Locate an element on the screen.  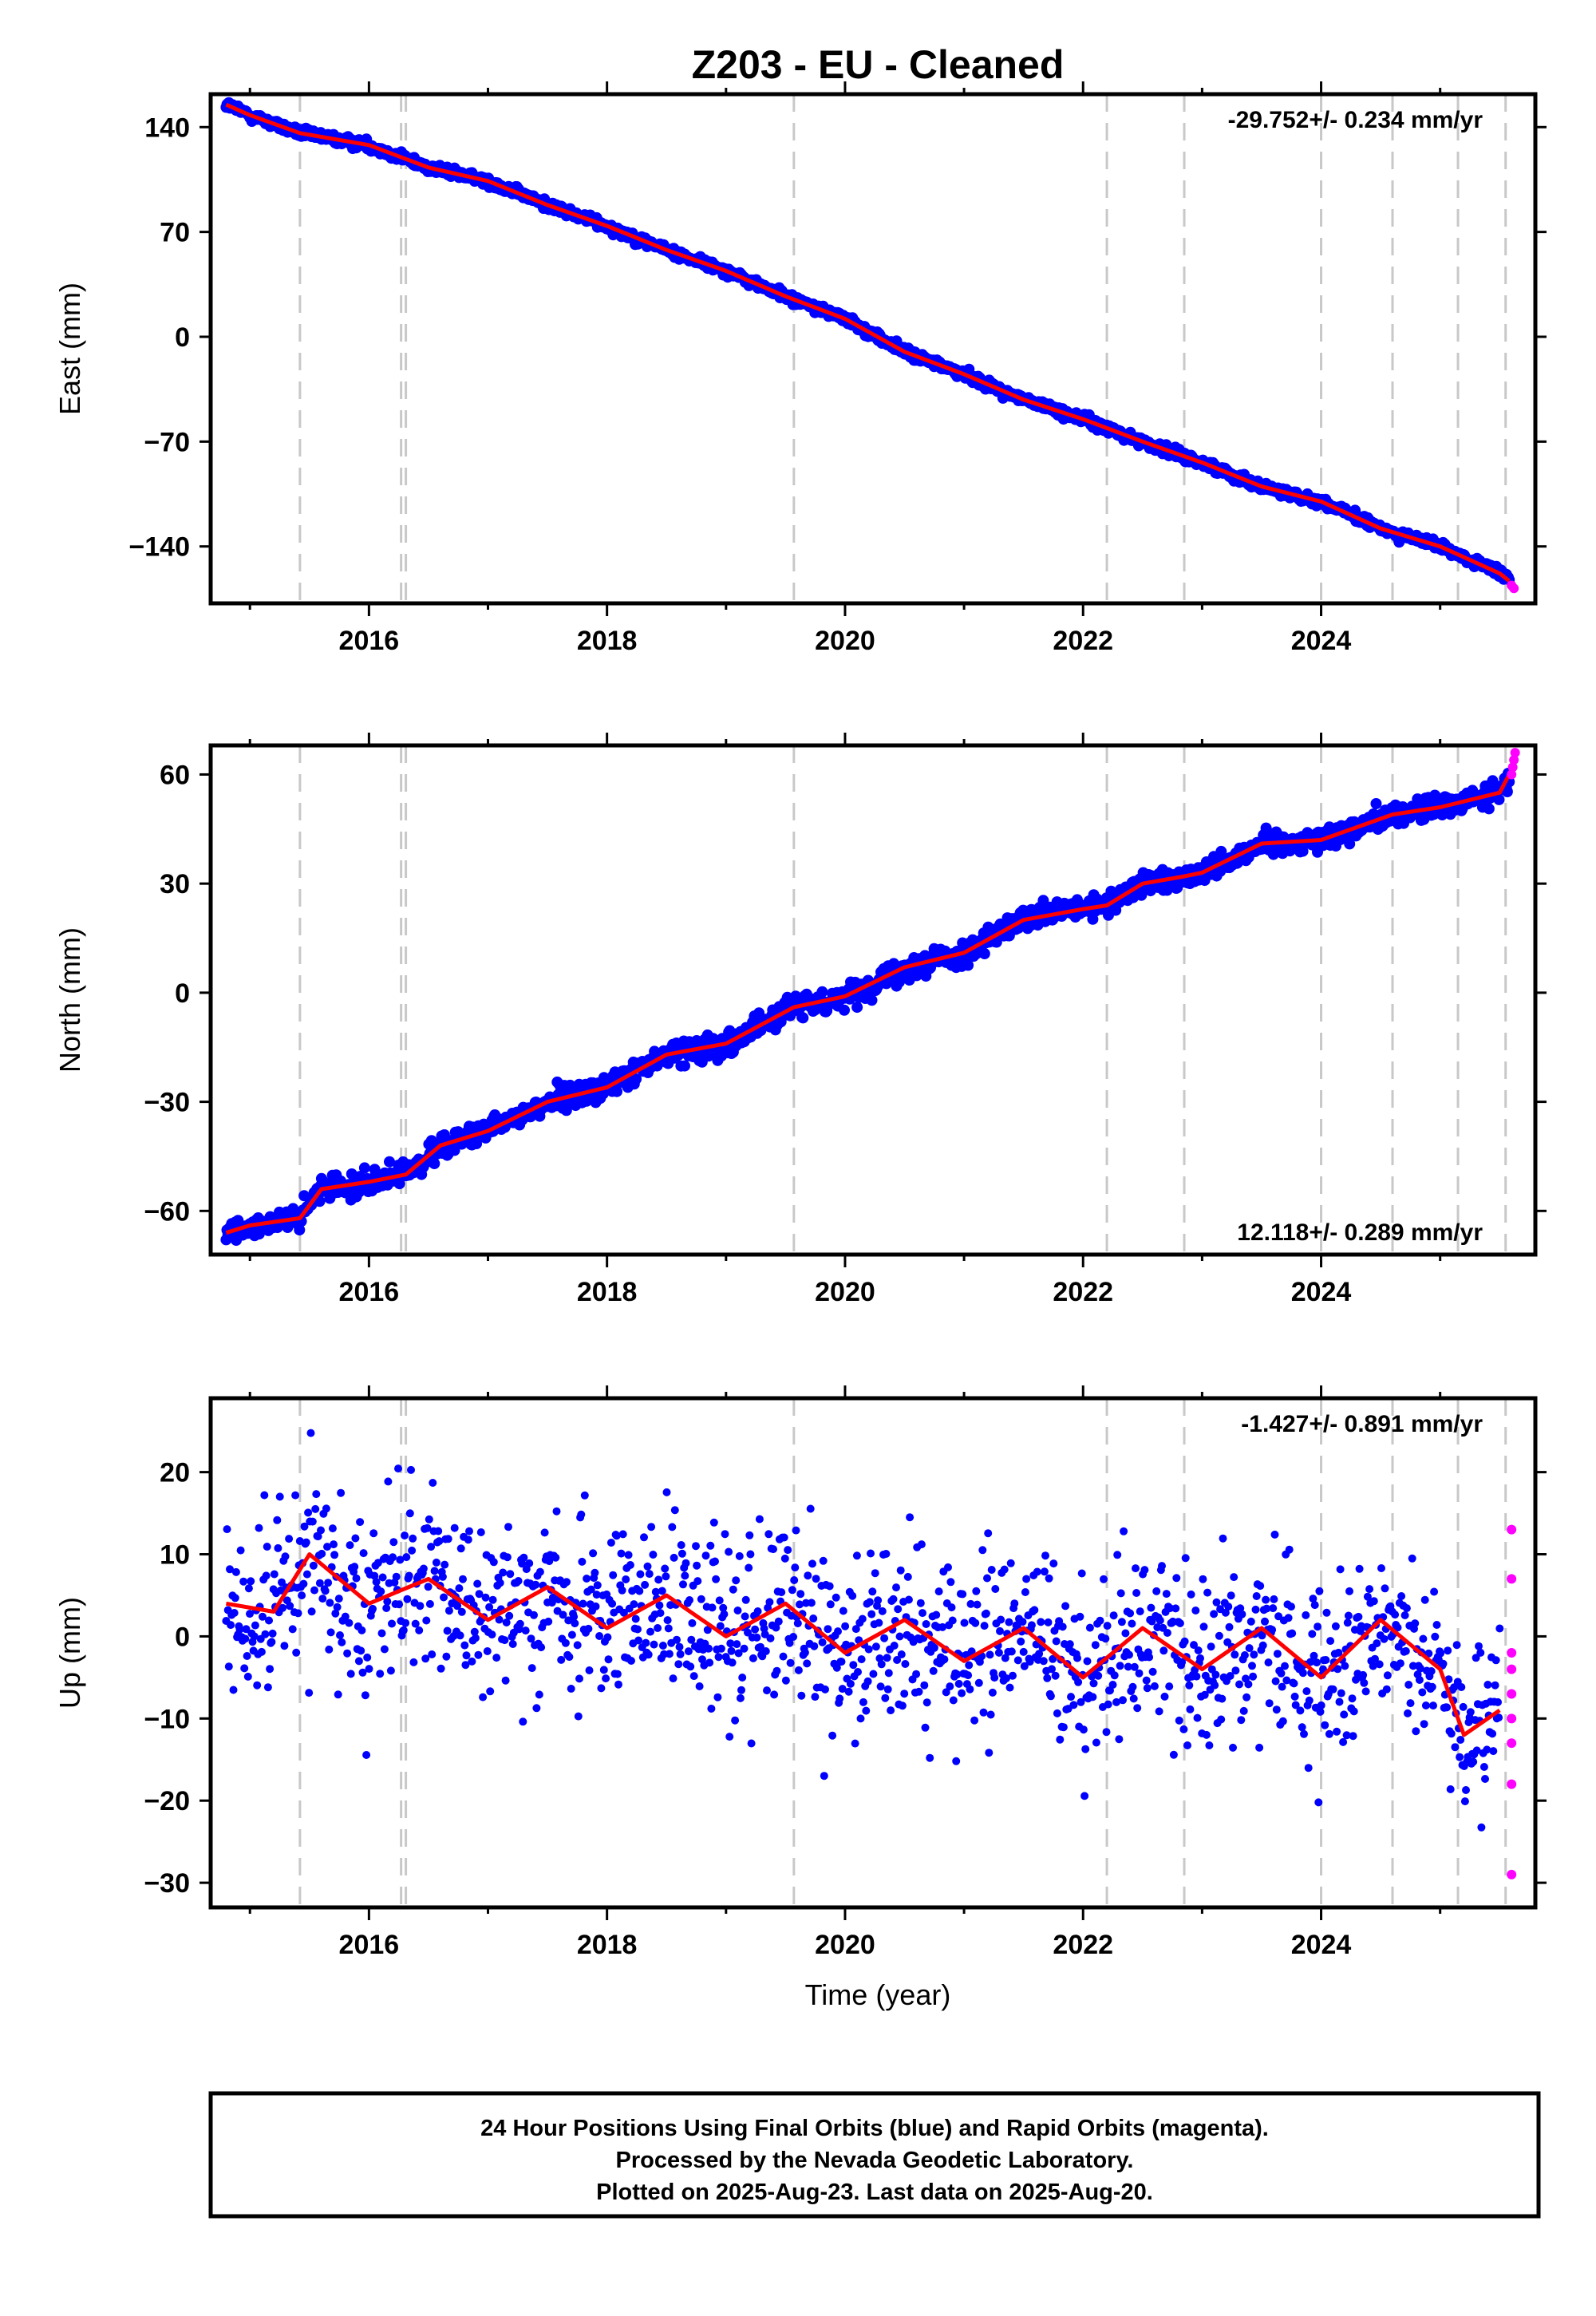
y-tick-label: 30 is located at coordinates (175, 884).